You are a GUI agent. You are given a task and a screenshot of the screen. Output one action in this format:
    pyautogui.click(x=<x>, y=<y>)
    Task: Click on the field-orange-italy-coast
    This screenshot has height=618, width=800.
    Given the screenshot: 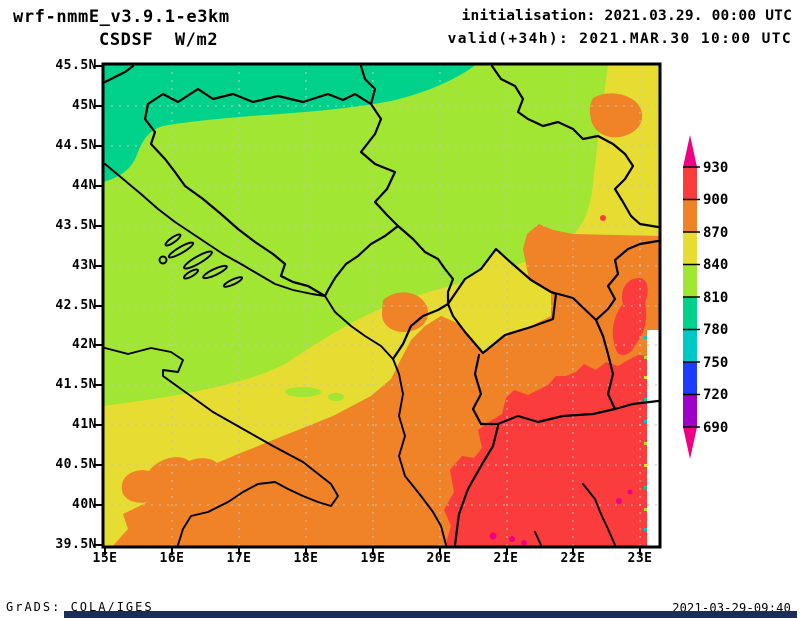 What is the action you would take?
    pyautogui.click(x=173, y=480)
    